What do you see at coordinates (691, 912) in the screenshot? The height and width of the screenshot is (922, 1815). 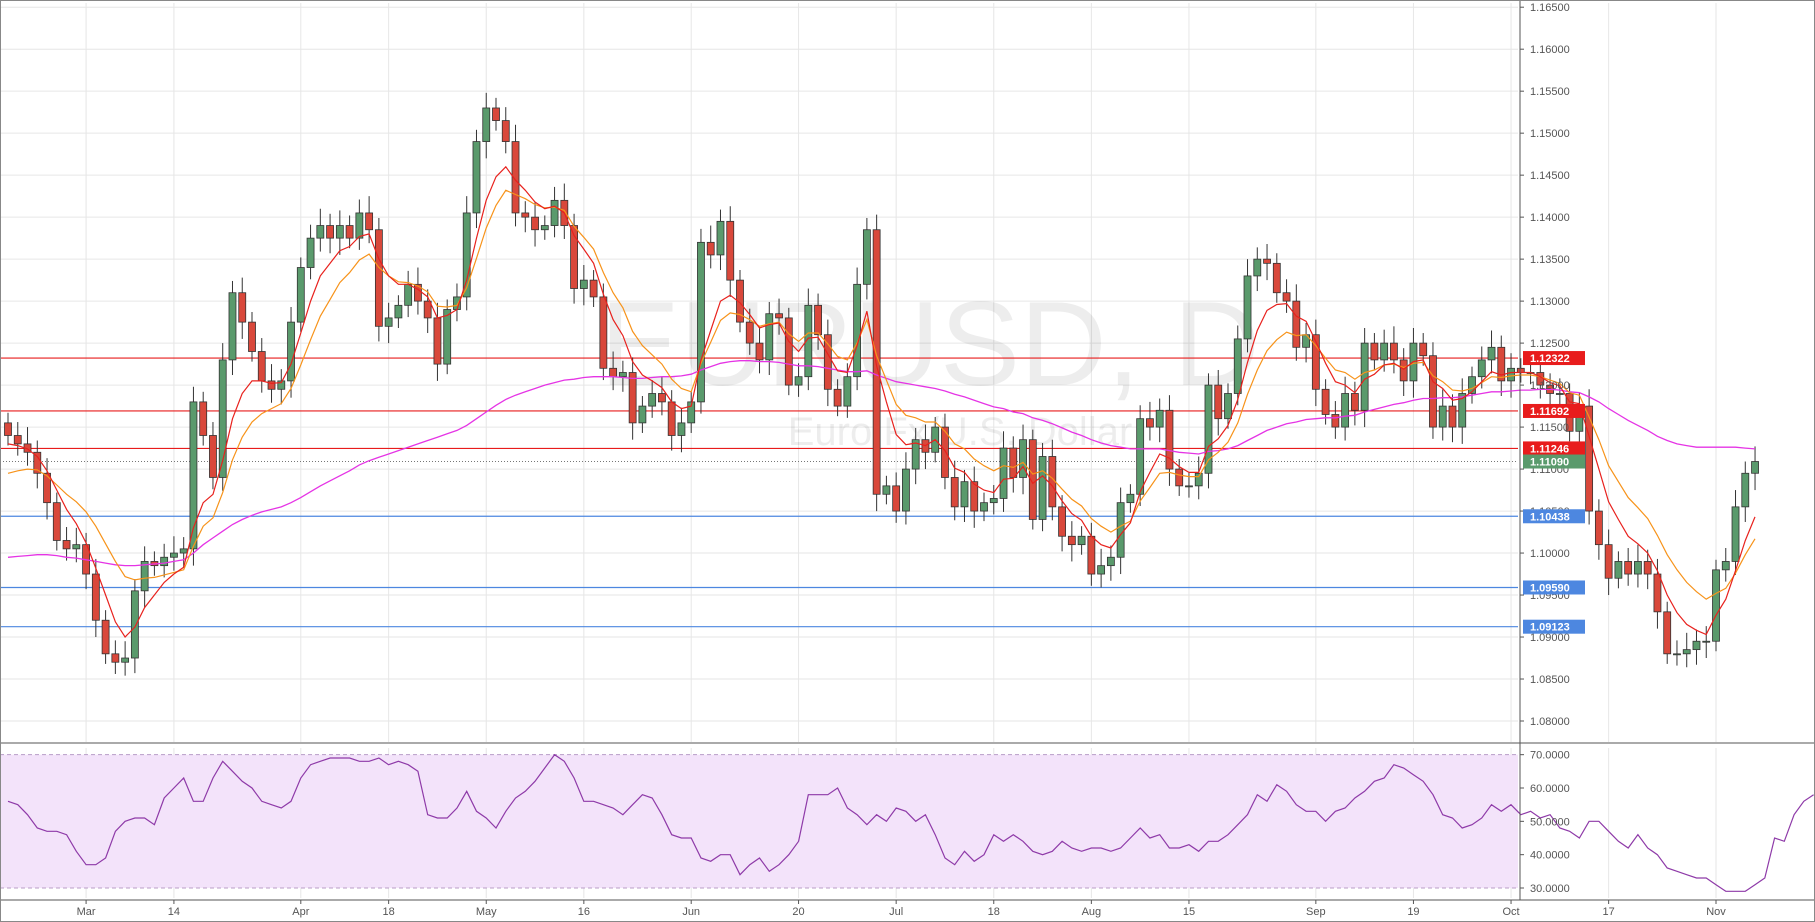 I see `time-tick-label: Jun` at bounding box center [691, 912].